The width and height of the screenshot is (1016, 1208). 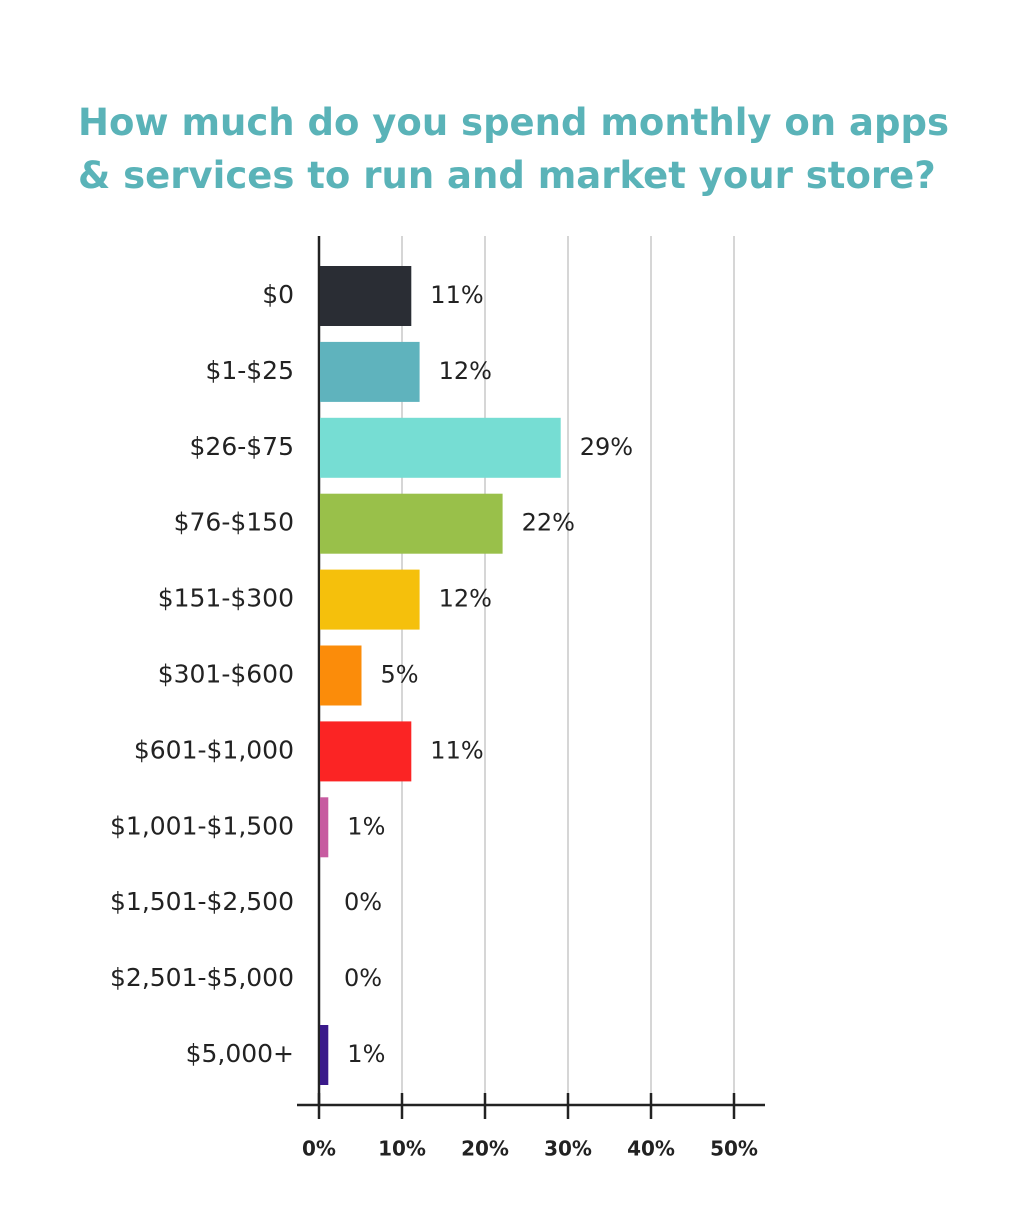 I want to click on value-label: 5%, so click(x=400, y=675).